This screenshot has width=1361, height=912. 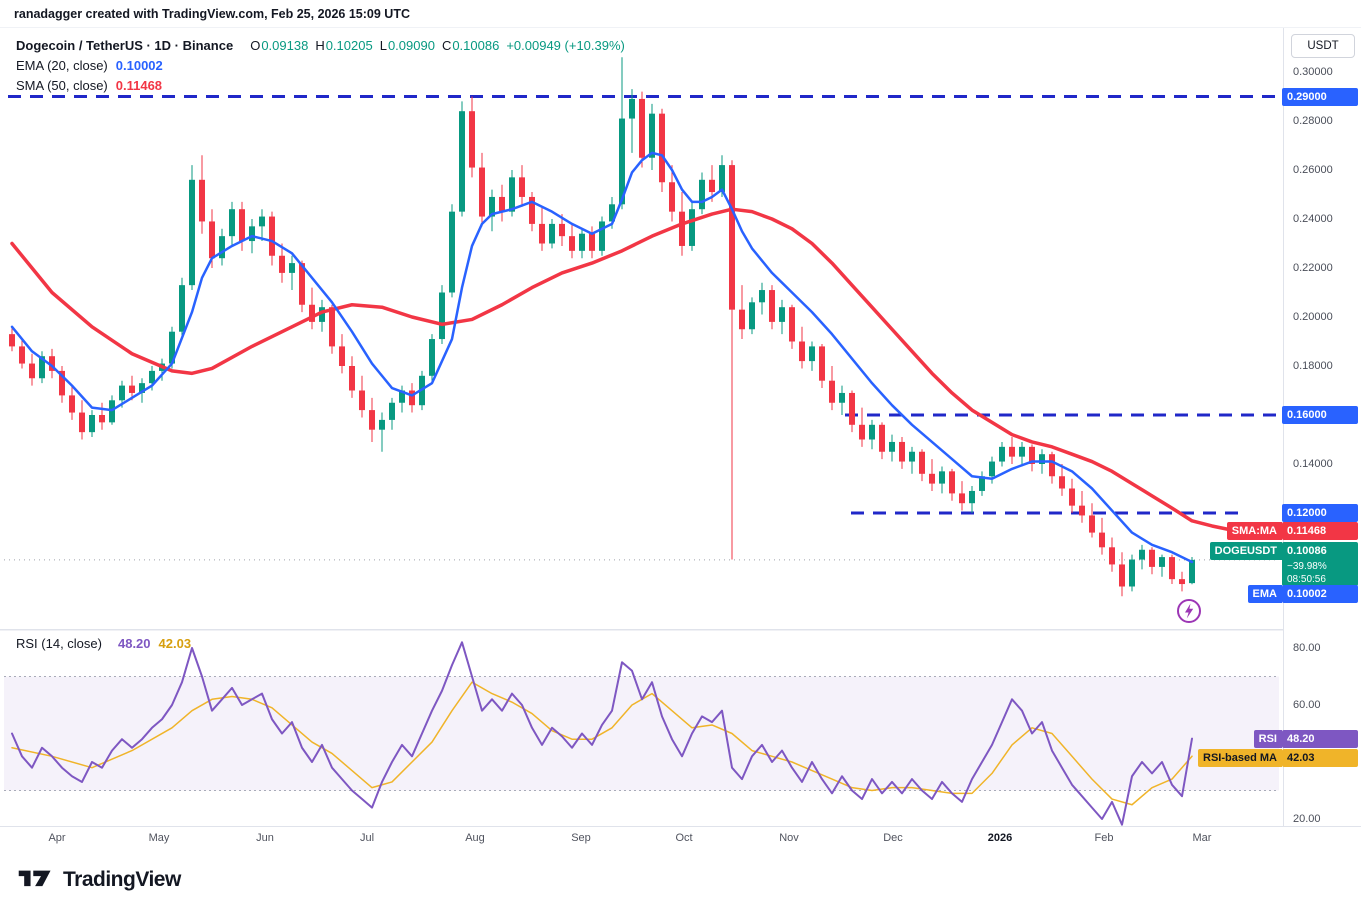 I want to click on currency-toggle: USDT, so click(x=1323, y=46).